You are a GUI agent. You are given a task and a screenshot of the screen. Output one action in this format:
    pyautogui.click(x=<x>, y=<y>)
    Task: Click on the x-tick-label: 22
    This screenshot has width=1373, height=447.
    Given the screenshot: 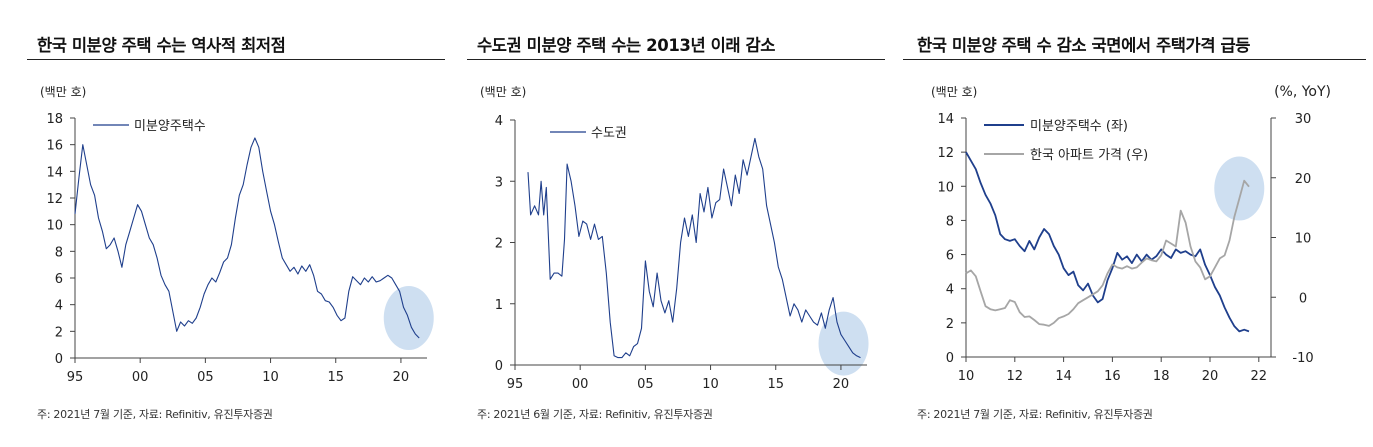 What is the action you would take?
    pyautogui.click(x=1259, y=376)
    